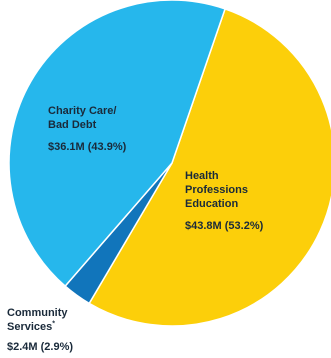  I want to click on slice-name-health-line1: Health, so click(202, 176).